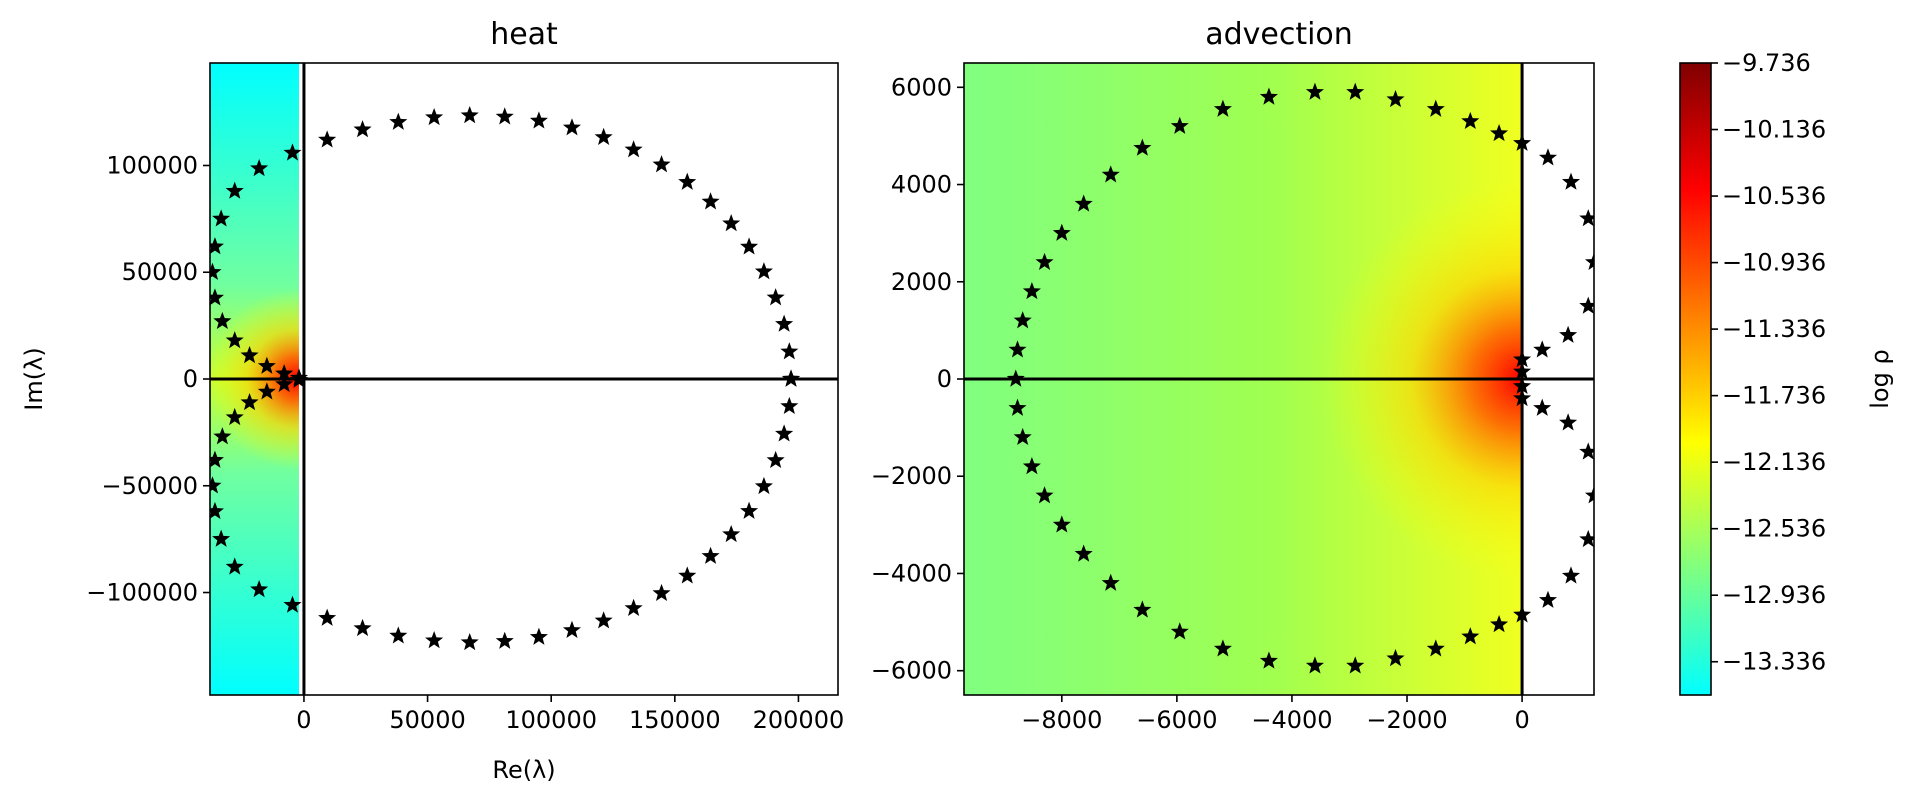 The image size is (1905, 800). Describe the element at coordinates (303, 720) in the screenshot. I see `x-tick-label: 0` at that location.